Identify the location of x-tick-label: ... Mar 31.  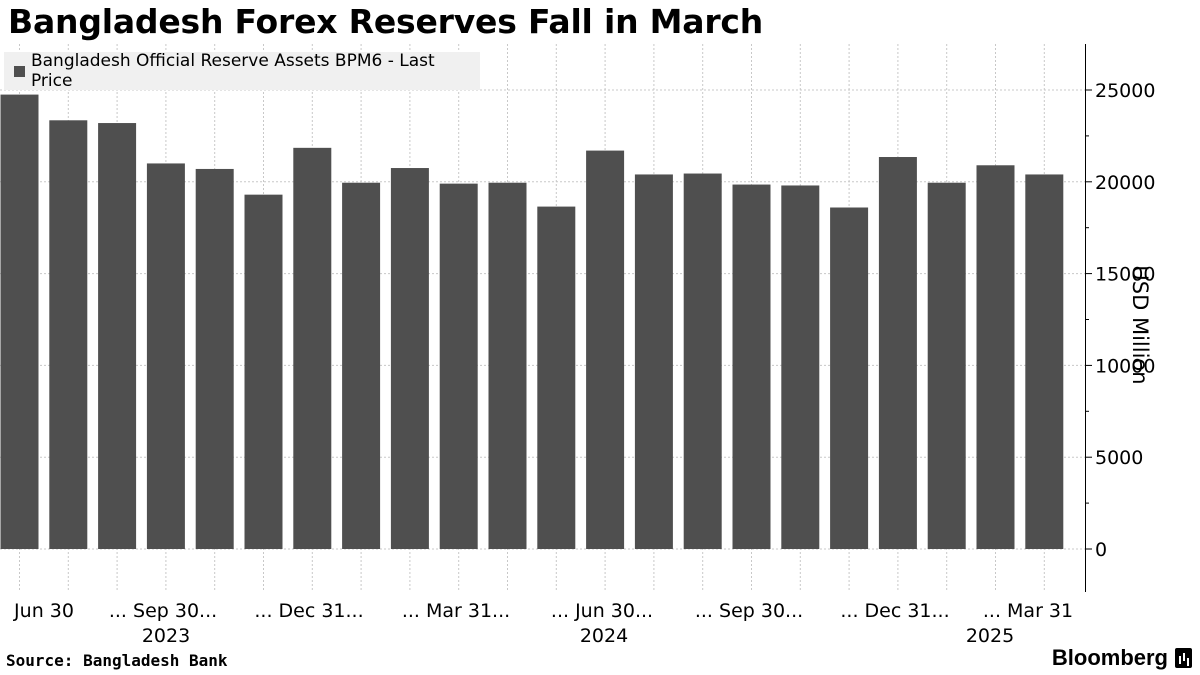
(1028, 611).